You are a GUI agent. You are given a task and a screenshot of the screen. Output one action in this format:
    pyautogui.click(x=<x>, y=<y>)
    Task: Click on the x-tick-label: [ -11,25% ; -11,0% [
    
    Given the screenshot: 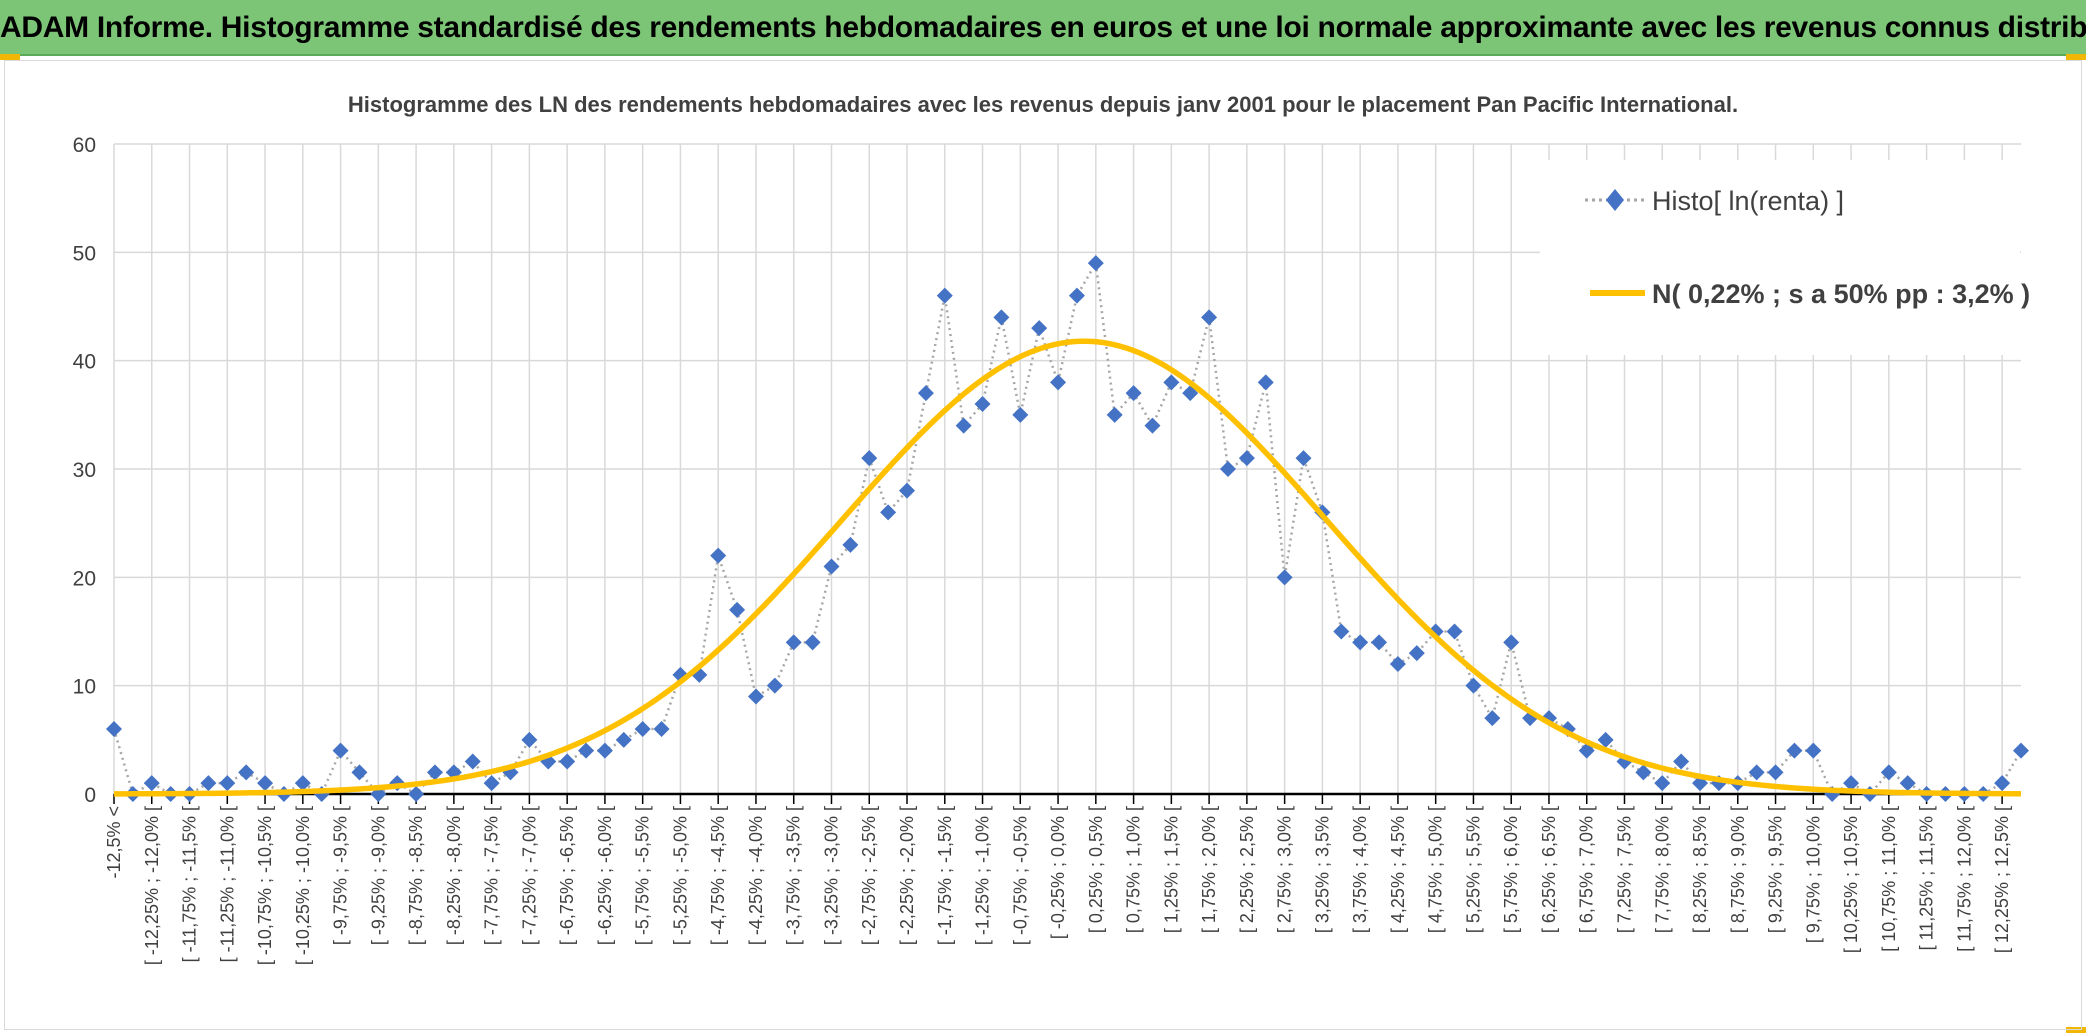 What is the action you would take?
    pyautogui.click(x=227, y=884)
    